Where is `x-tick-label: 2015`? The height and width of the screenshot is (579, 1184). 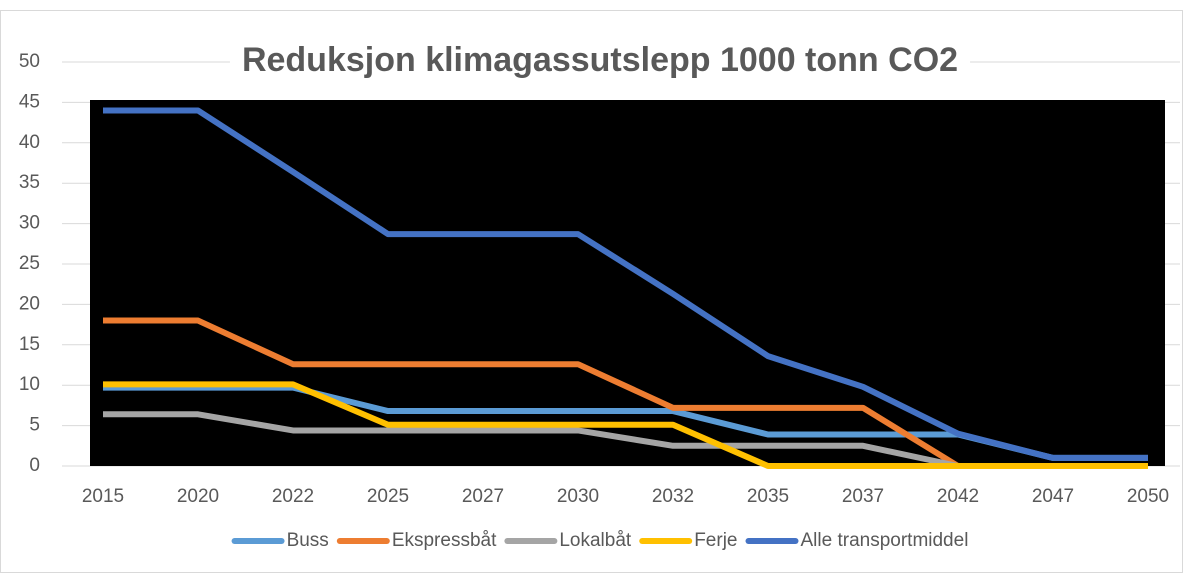
x-tick-label: 2015 is located at coordinates (103, 496).